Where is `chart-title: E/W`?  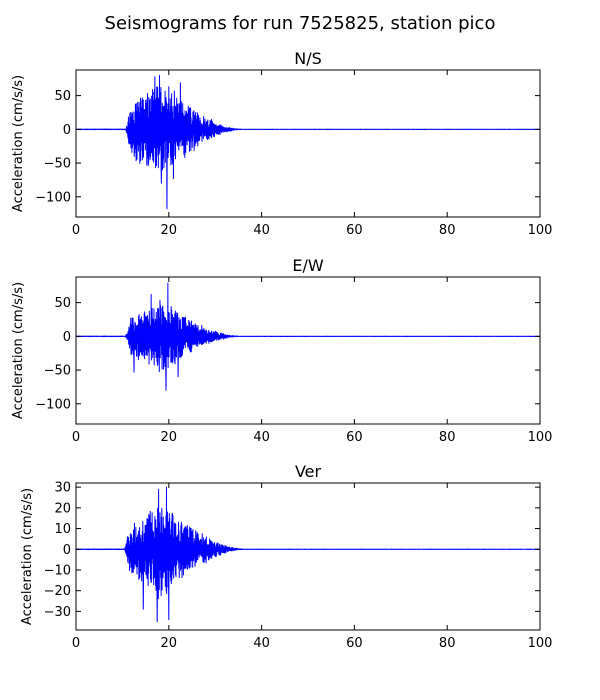
chart-title: E/W is located at coordinates (308, 265).